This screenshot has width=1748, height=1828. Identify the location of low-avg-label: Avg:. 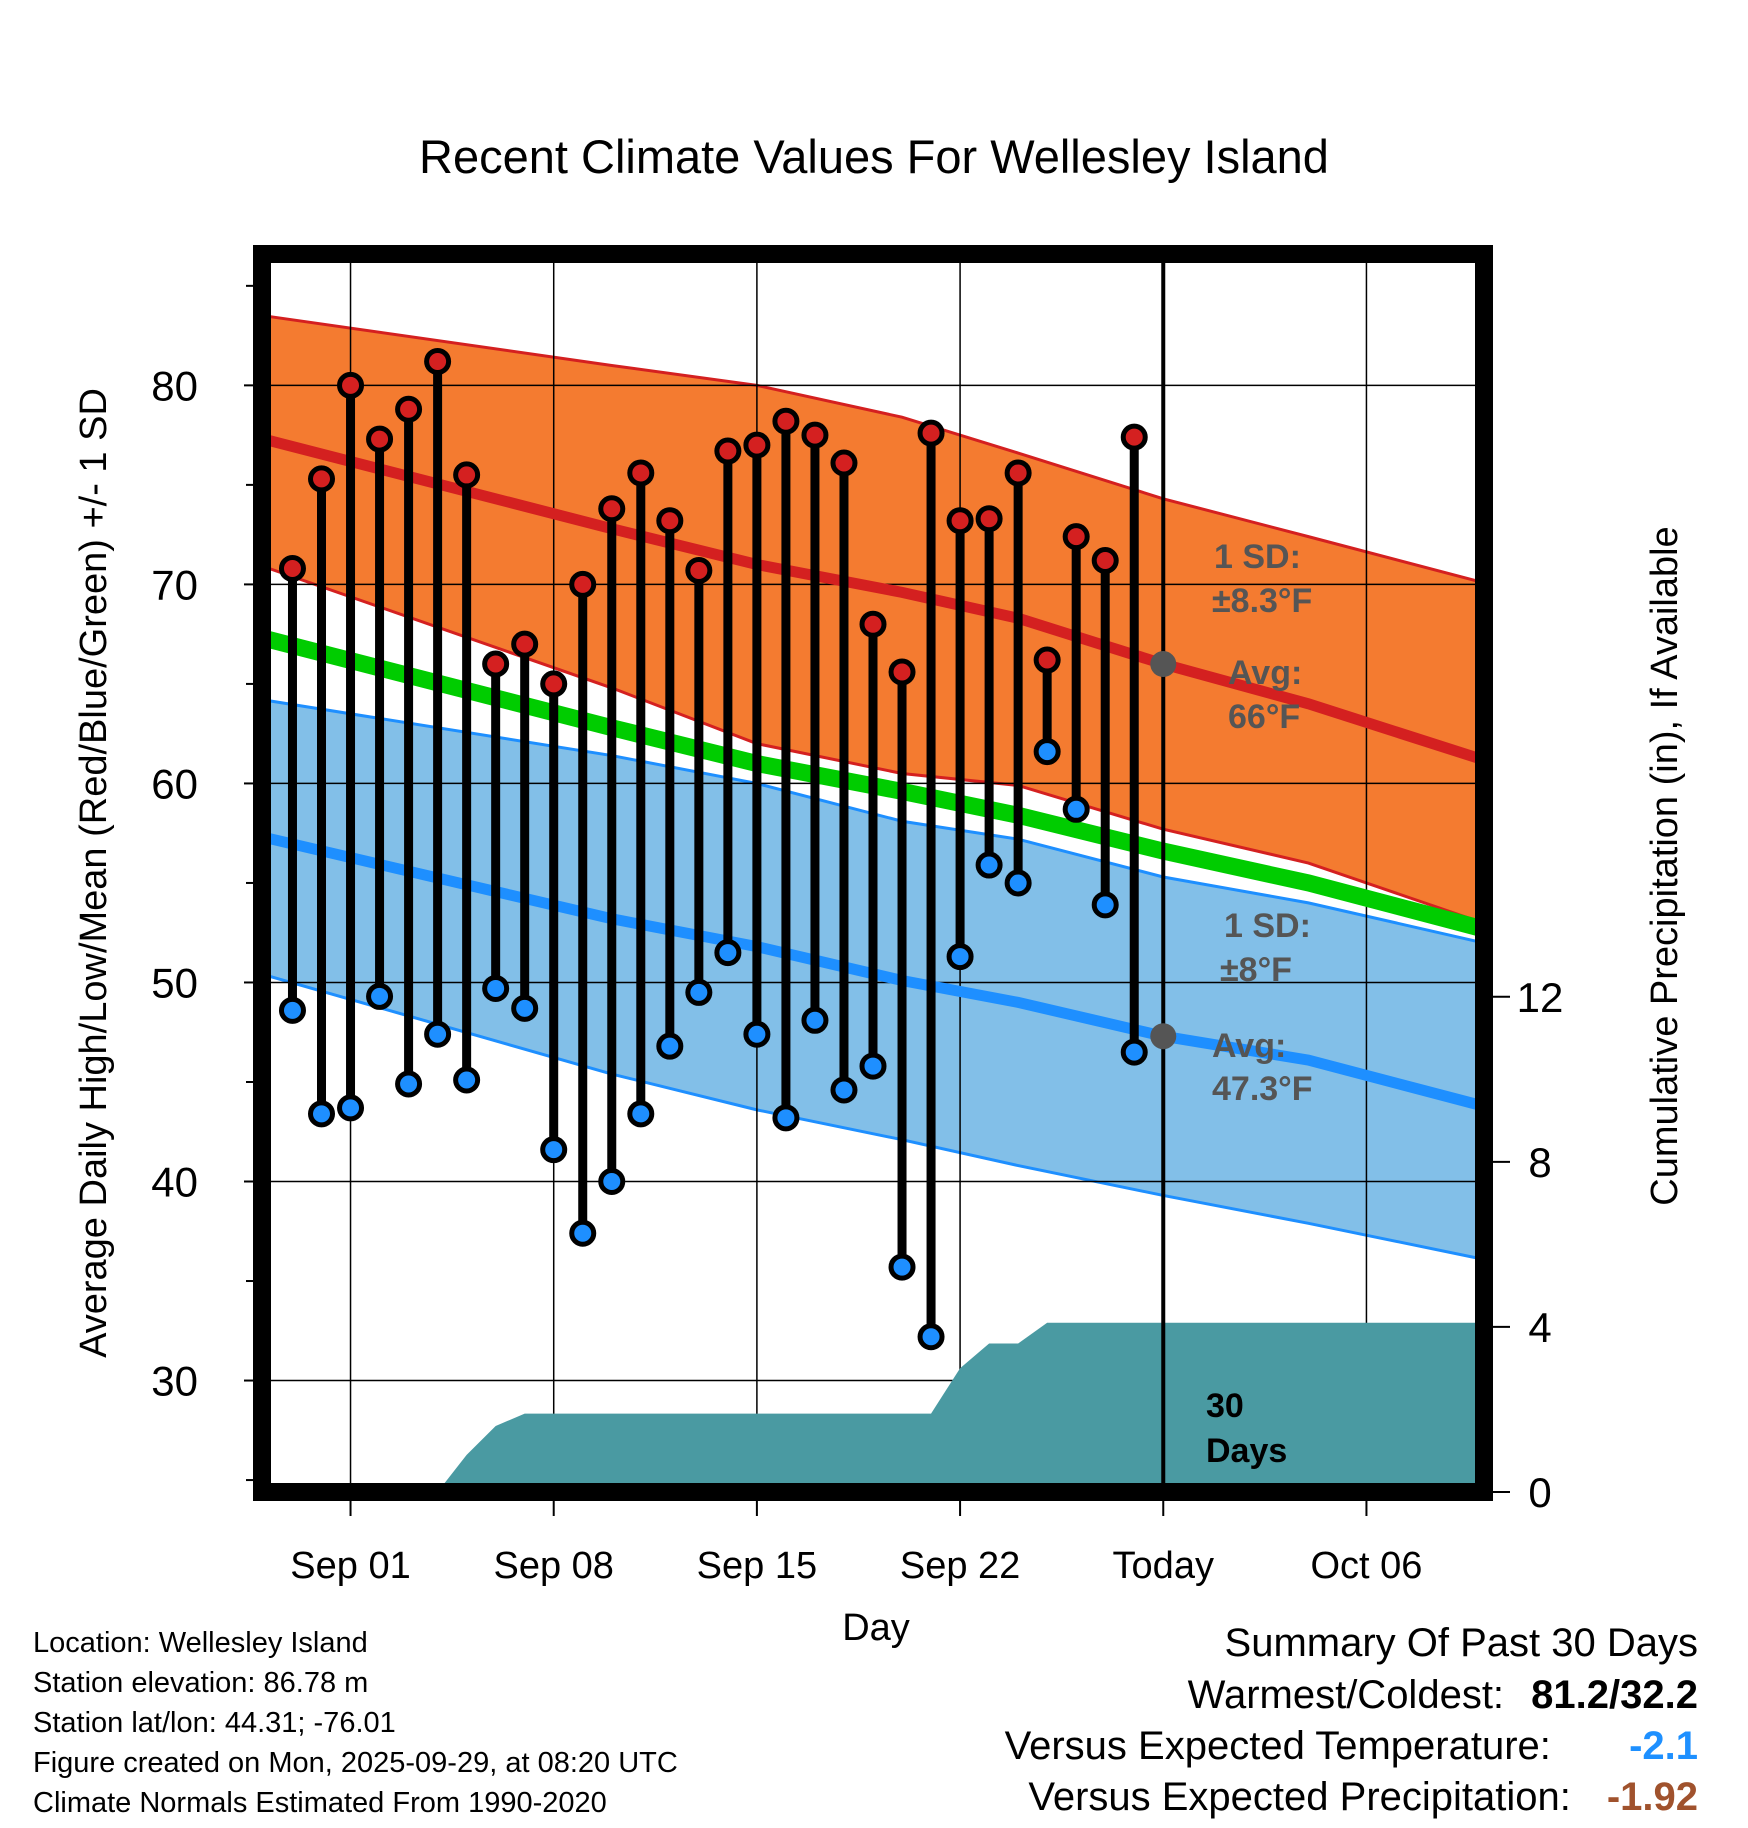
(1249, 1046).